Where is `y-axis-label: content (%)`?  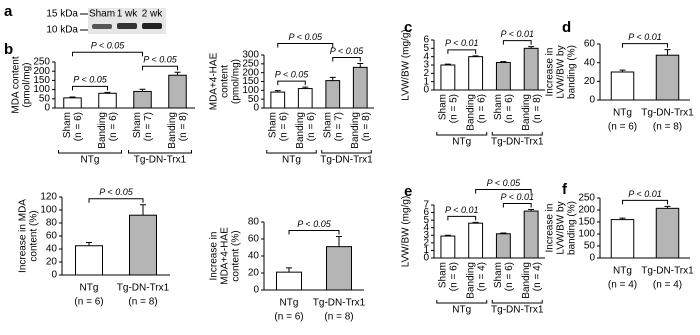 y-axis-label: content (%) is located at coordinates (236, 255).